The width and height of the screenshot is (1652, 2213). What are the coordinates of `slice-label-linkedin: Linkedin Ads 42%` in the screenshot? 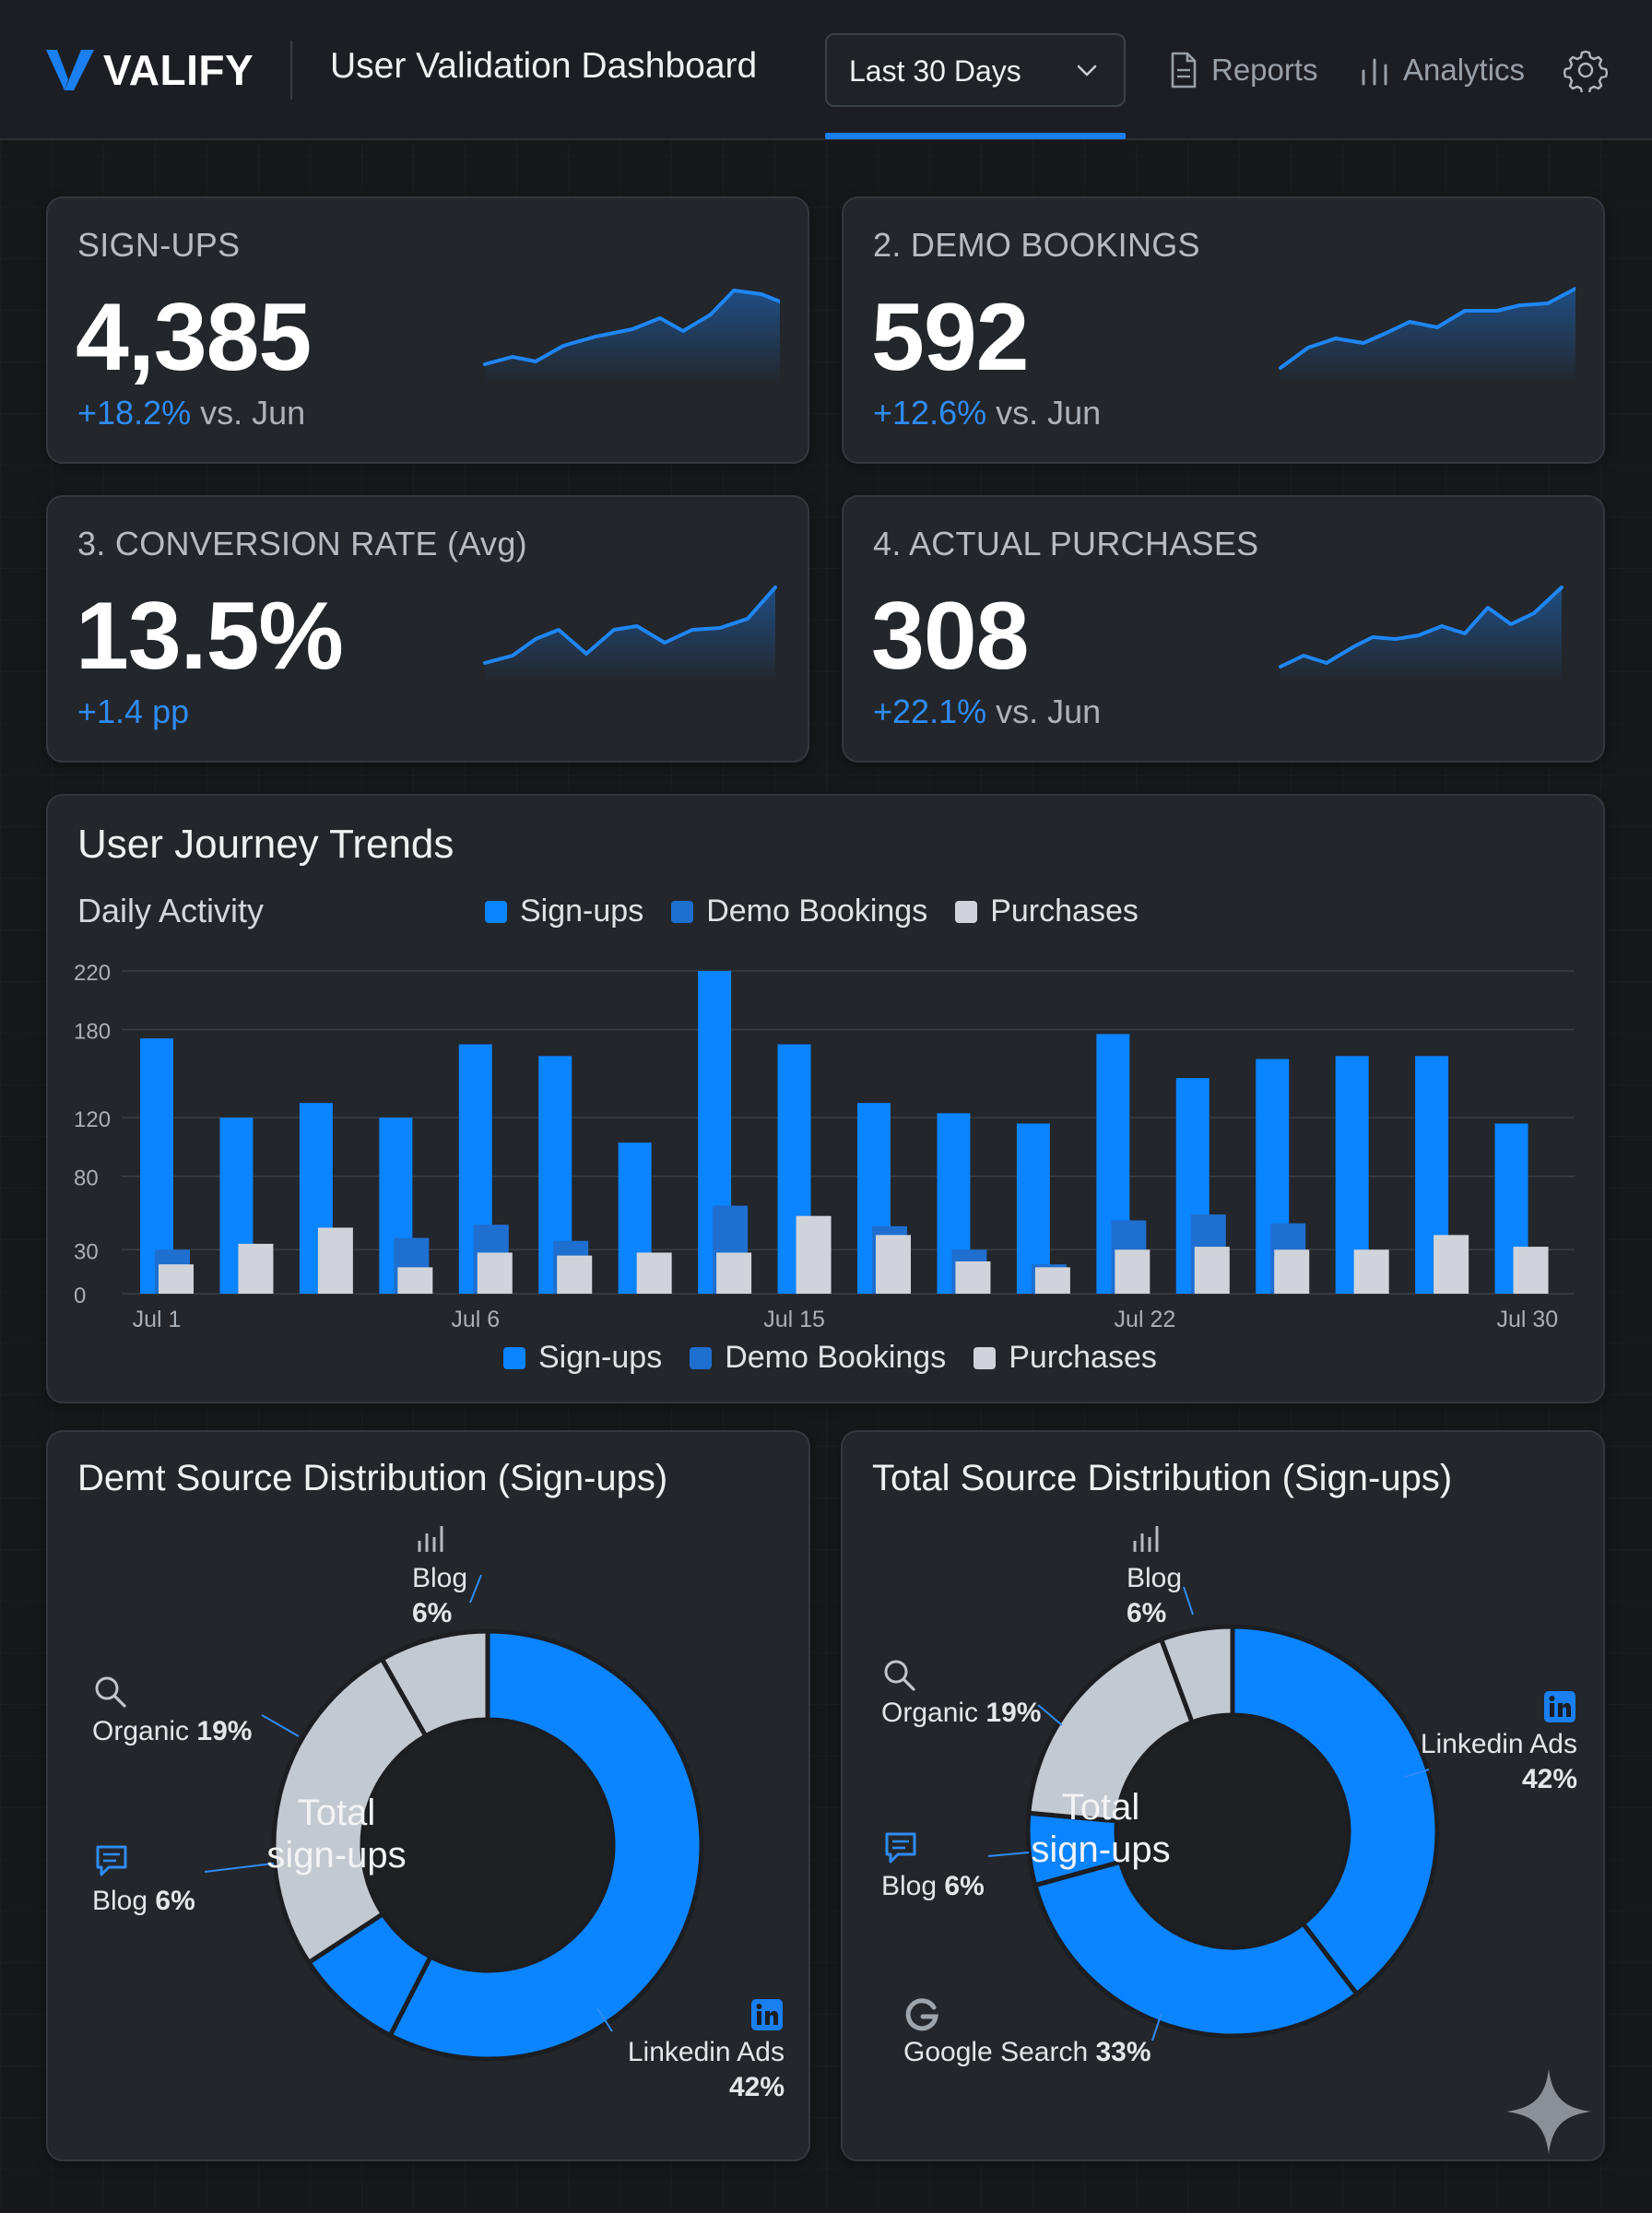 It's located at (1499, 1762).